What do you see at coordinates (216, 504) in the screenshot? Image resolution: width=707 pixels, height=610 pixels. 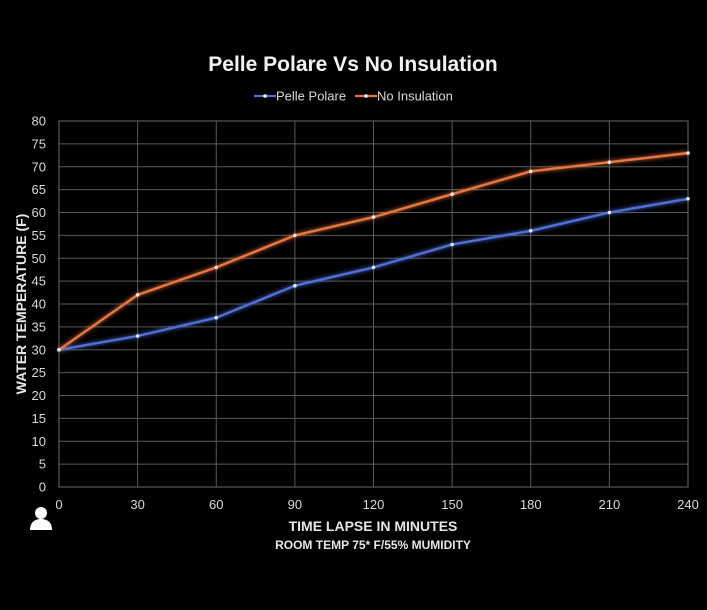 I see `x-tick-label: 60` at bounding box center [216, 504].